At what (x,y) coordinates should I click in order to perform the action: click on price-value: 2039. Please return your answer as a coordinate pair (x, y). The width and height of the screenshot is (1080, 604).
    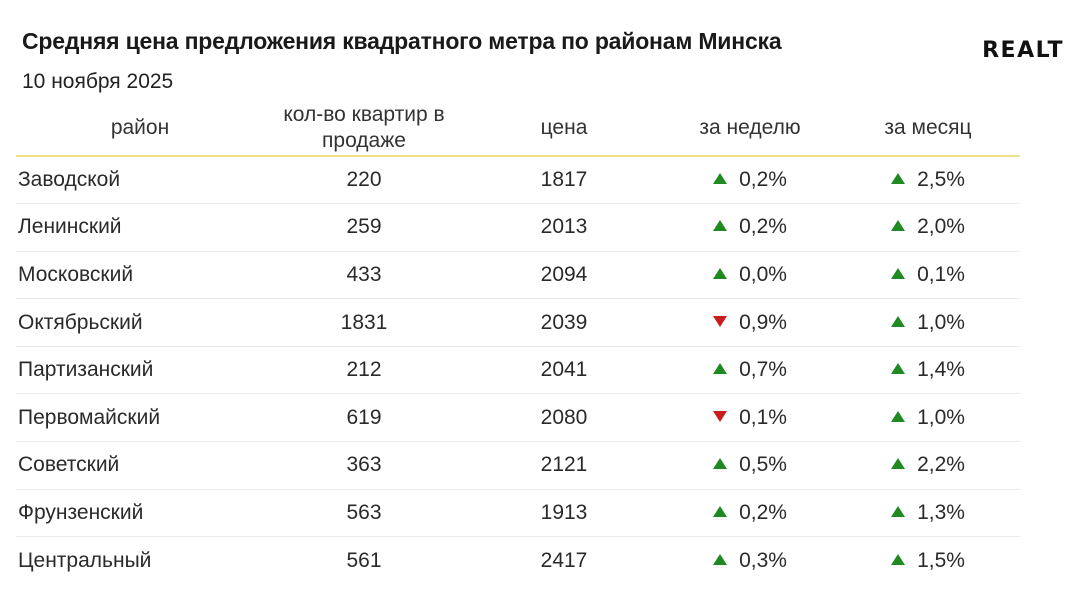
    Looking at the image, I should click on (564, 322).